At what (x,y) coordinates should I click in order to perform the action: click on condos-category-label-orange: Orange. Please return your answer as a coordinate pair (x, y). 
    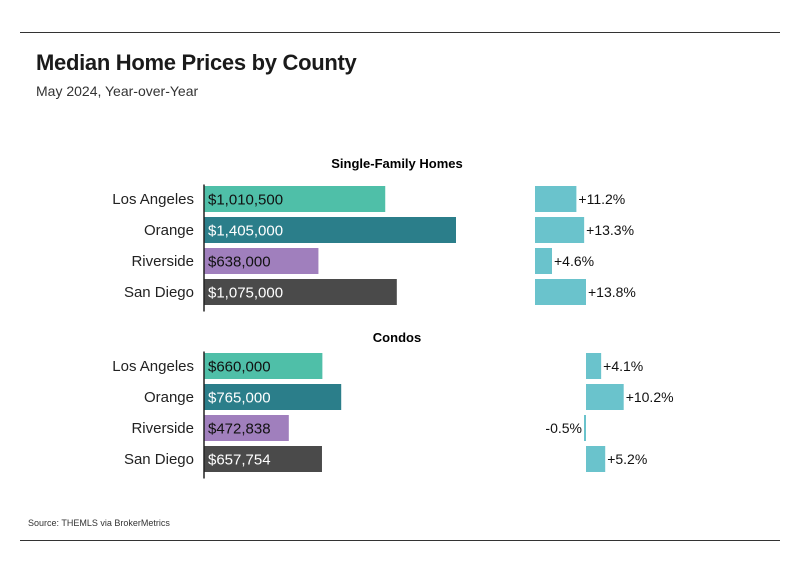
    Looking at the image, I should click on (169, 397).